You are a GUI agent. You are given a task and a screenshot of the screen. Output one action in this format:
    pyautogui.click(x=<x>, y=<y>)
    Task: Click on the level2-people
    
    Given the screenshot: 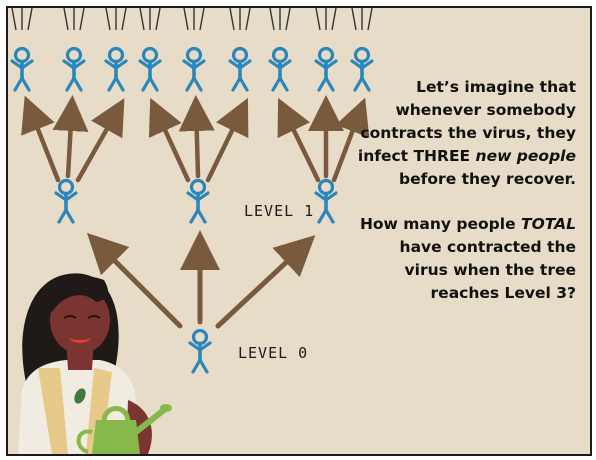 What is the action you would take?
    pyautogui.click(x=192, y=69)
    